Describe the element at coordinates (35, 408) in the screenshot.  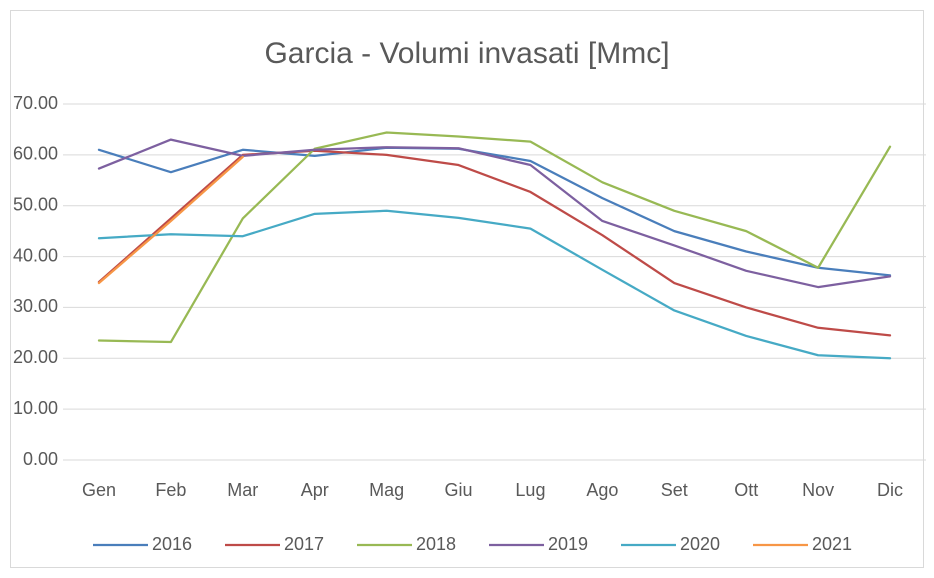
I see `y-tick-label: 10.00` at that location.